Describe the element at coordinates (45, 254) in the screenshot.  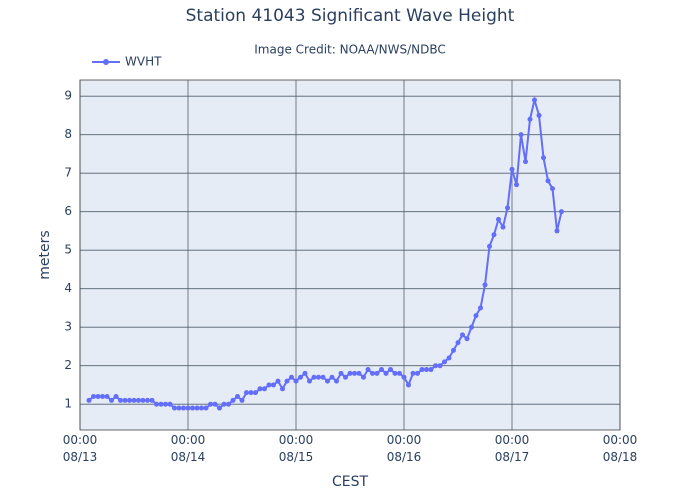
I see `y-axis-label: meters` at that location.